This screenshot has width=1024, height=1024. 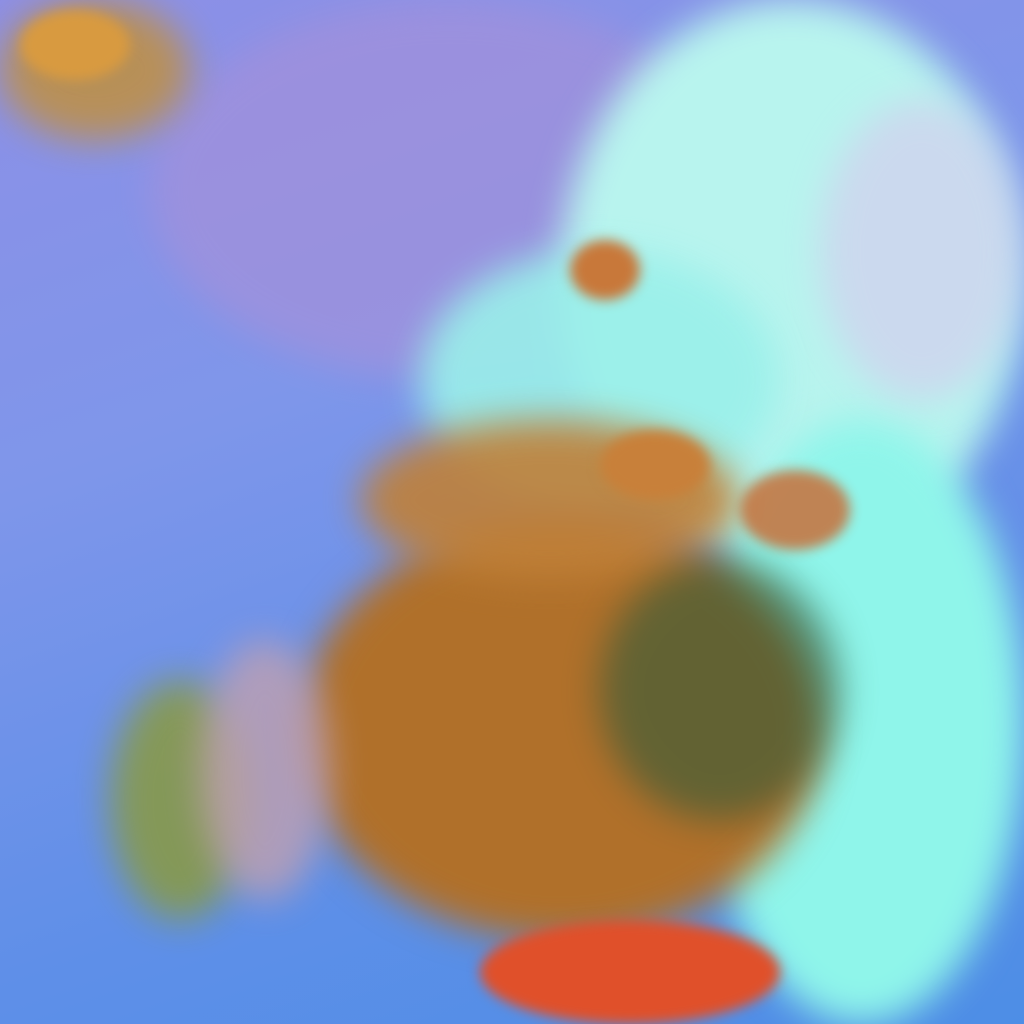 What do you see at coordinates (75, 45) in the screenshot?
I see `island-northwest-core` at bounding box center [75, 45].